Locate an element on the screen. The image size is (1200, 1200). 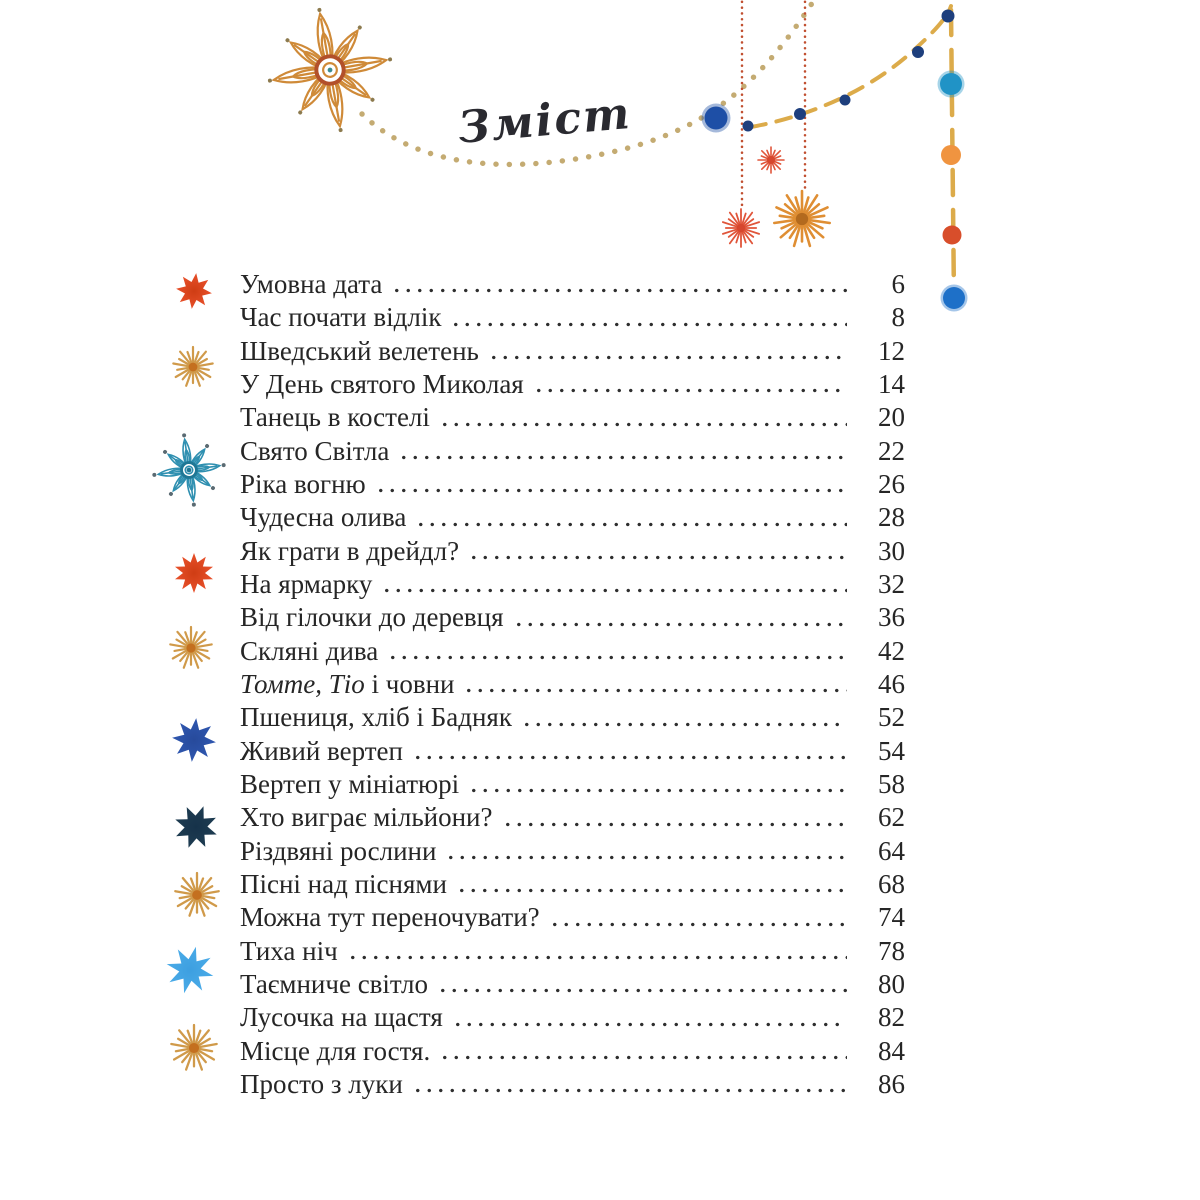
toc-row: Шведський велетень 12 is located at coordinates (572, 351).